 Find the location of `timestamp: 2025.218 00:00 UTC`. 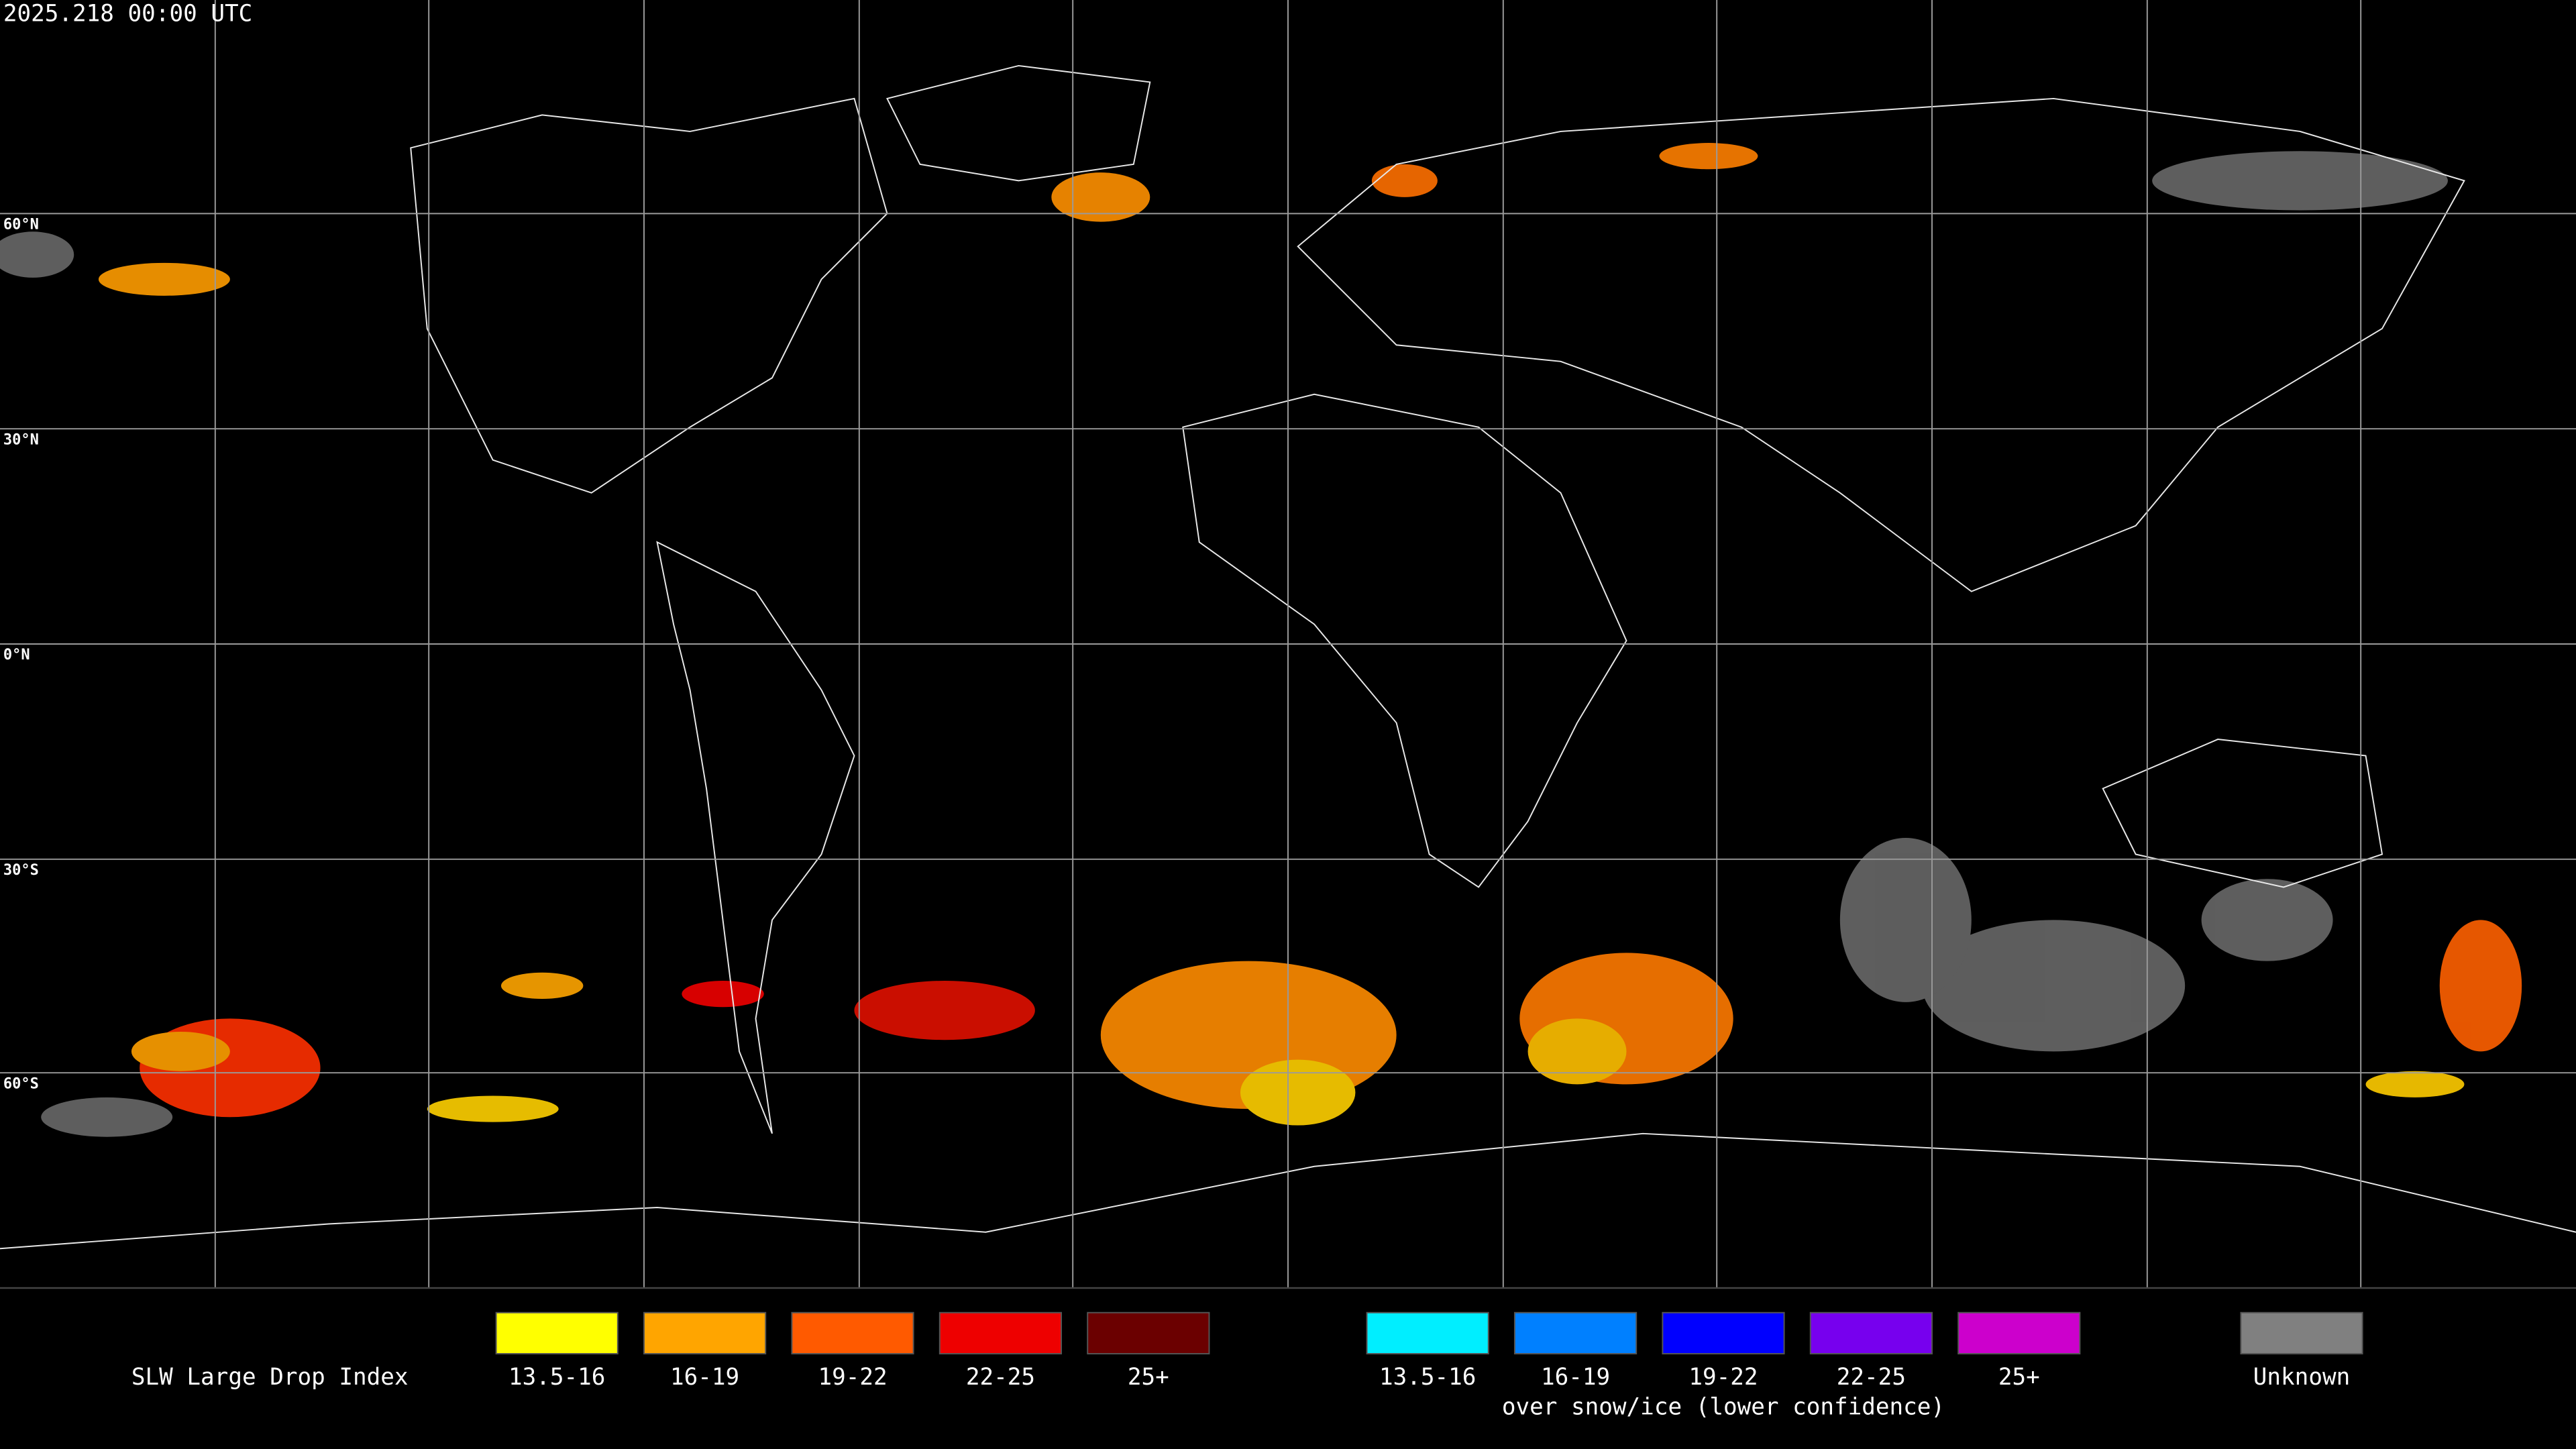

timestamp: 2025.218 00:00 UTC is located at coordinates (127, 14).